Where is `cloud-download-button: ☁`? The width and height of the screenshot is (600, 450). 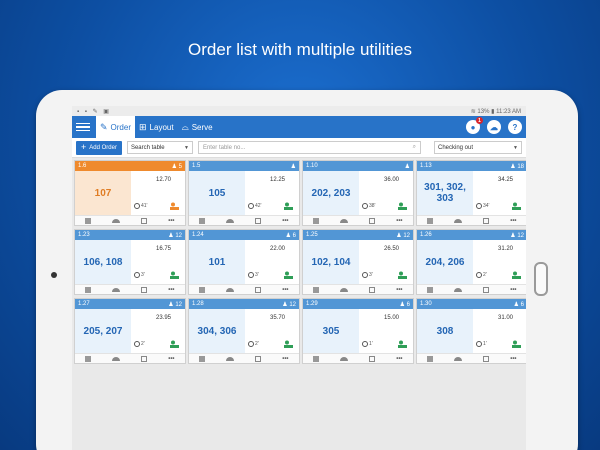
cloud-download-button: ☁ is located at coordinates (494, 127).